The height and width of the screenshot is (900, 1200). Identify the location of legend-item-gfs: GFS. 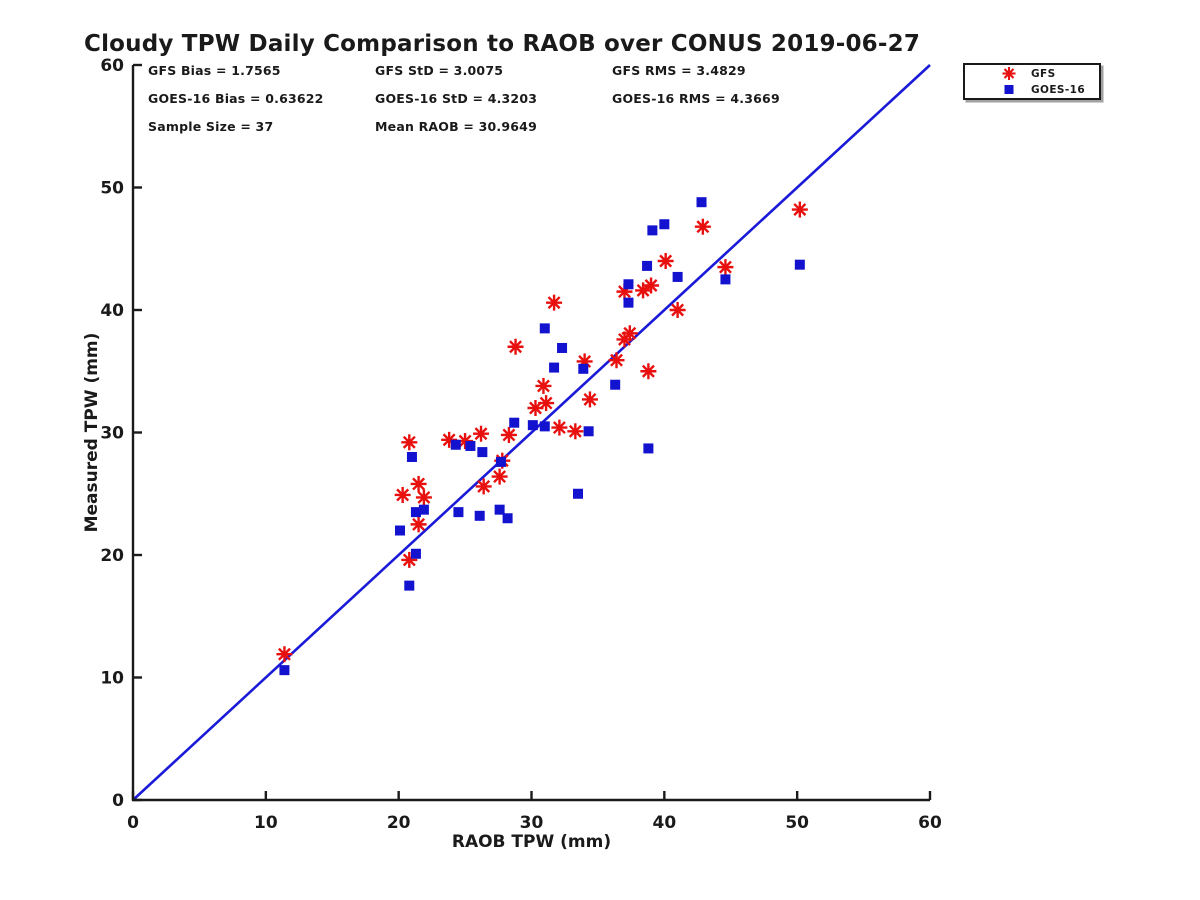
(1032, 73).